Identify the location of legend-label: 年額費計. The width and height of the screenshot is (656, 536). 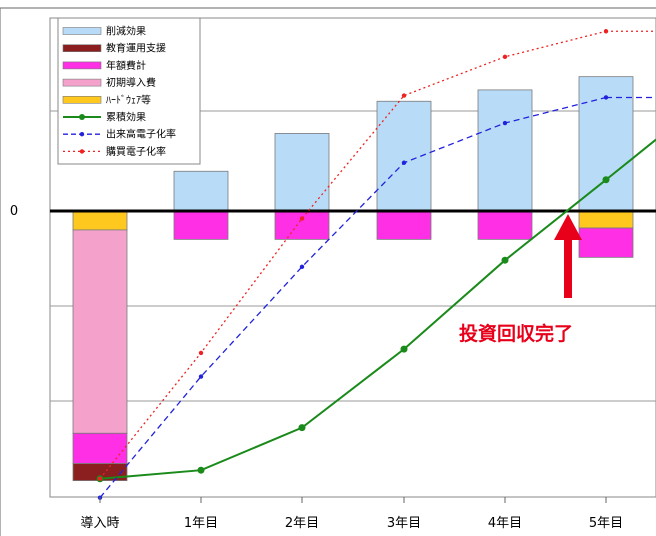
(126, 65).